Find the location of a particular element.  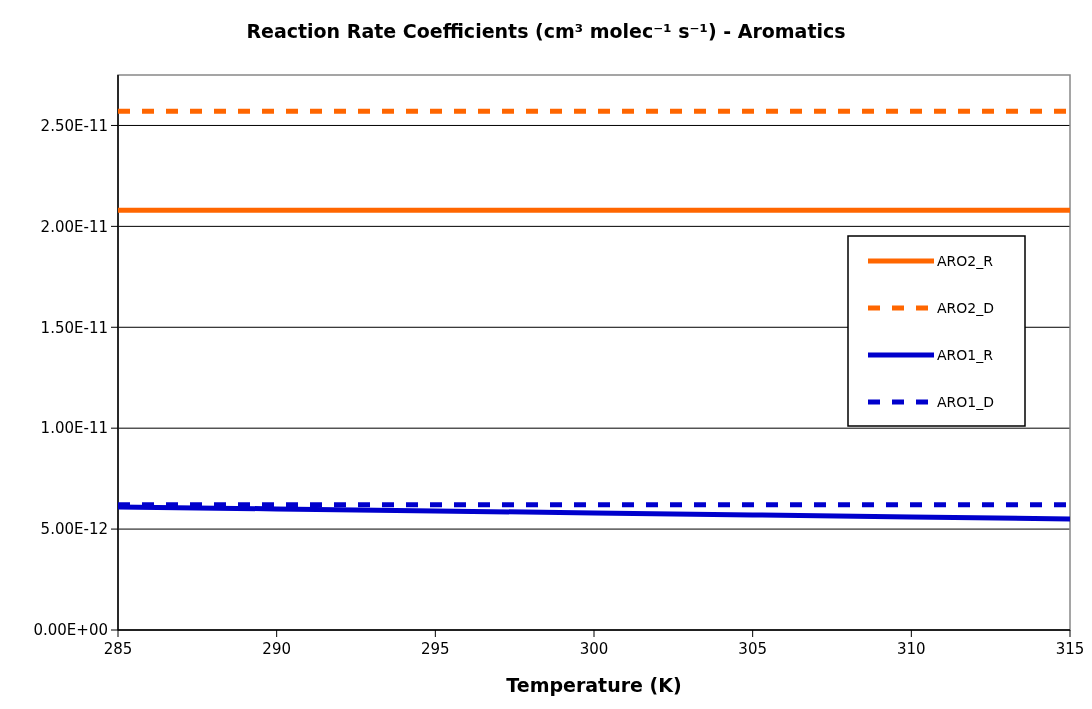

x-tick-label: 285 is located at coordinates (118, 649).